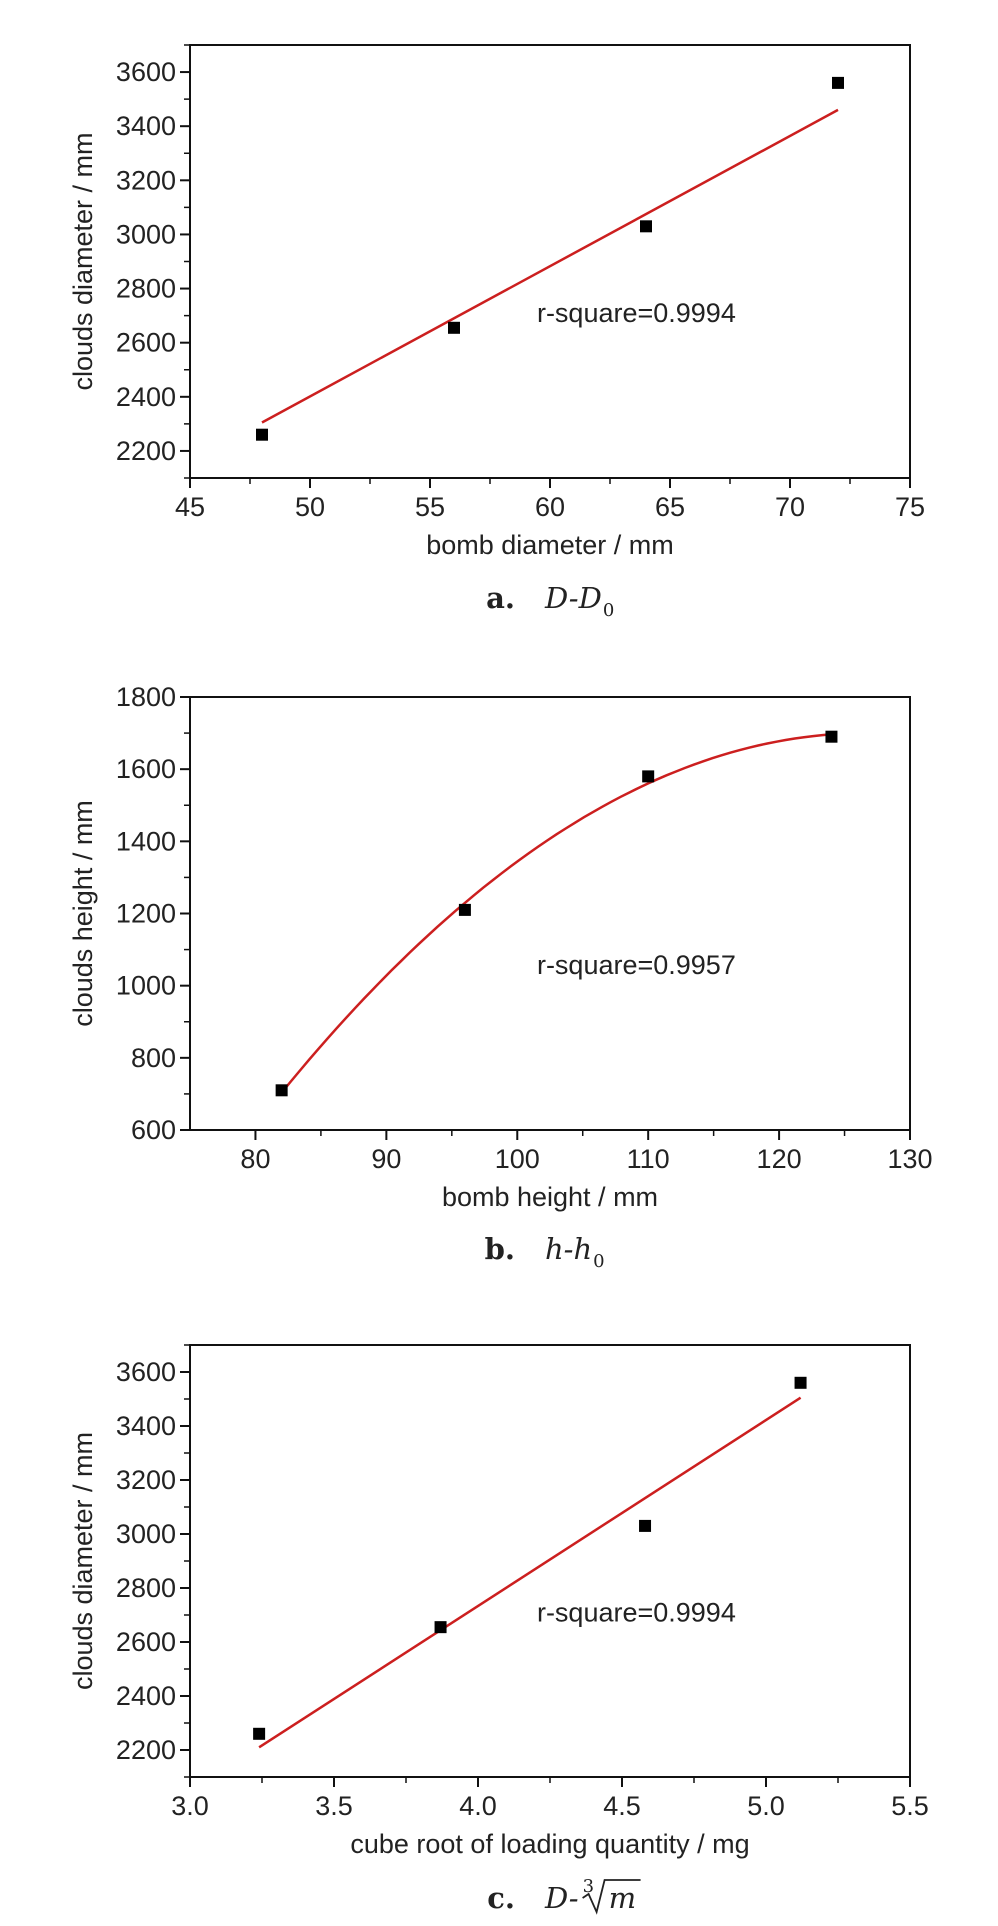 This screenshot has height=1926, width=998. Describe the element at coordinates (670, 507) in the screenshot. I see `x-tick-label: 65` at that location.